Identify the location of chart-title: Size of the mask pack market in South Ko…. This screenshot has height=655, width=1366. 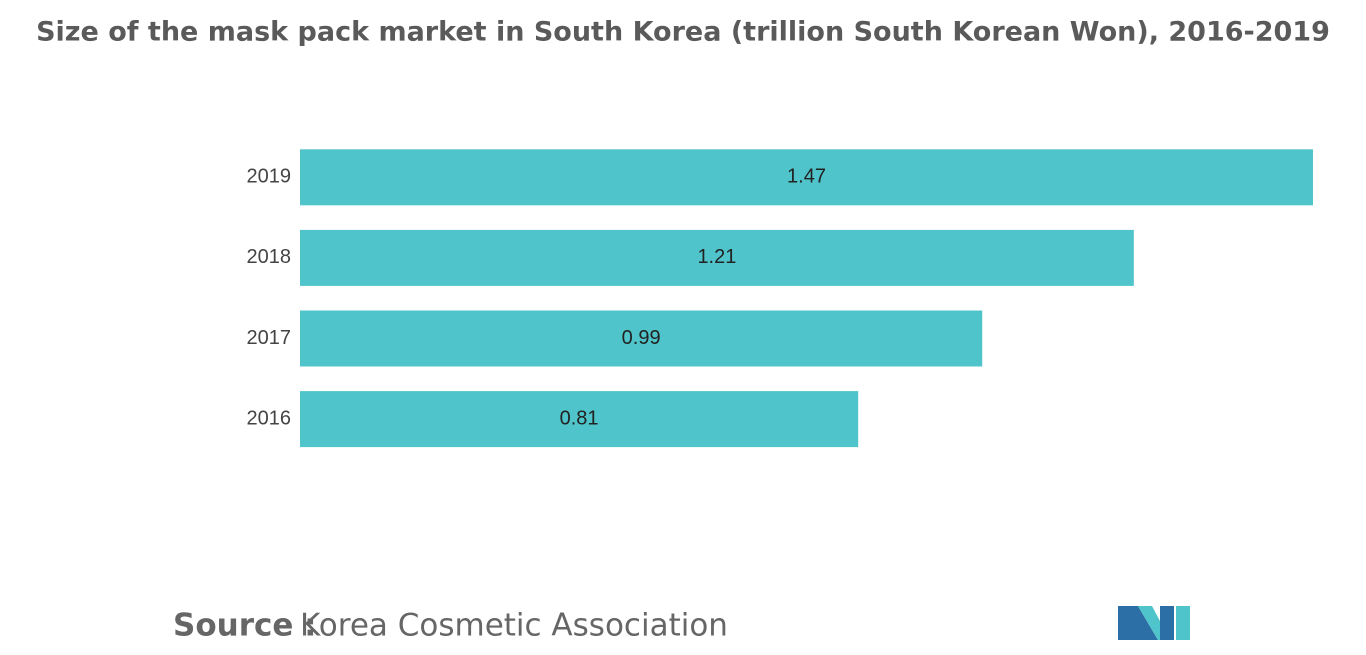
(683, 32).